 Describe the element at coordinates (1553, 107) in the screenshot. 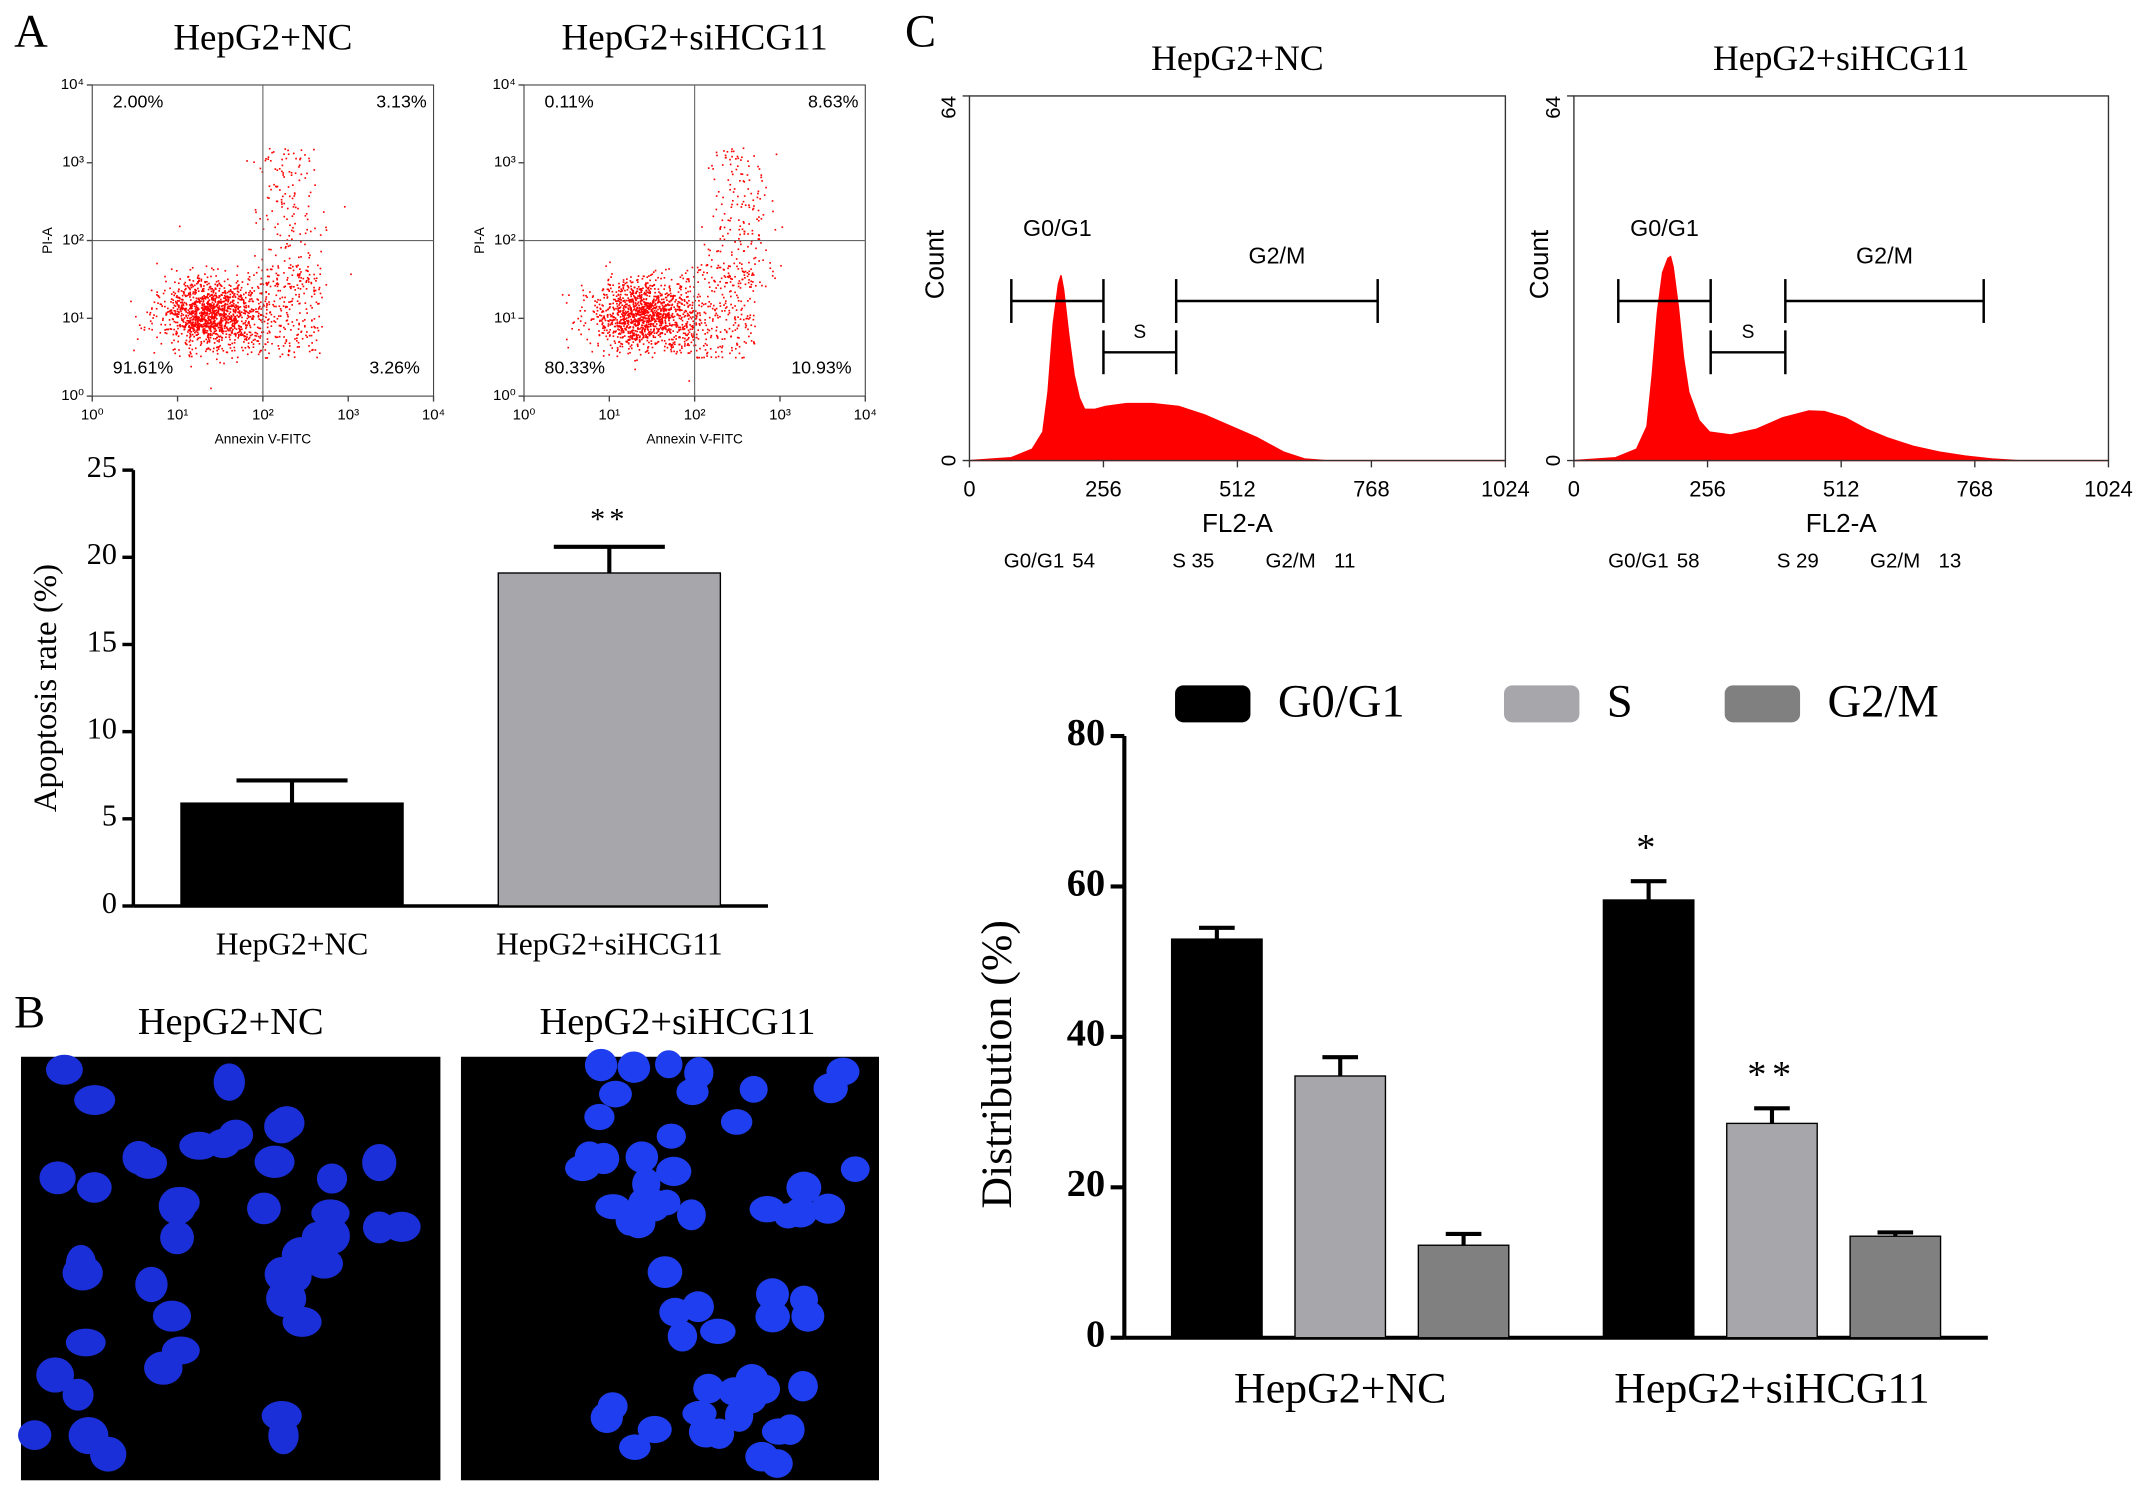

I see `y-tick-label: 64` at that location.